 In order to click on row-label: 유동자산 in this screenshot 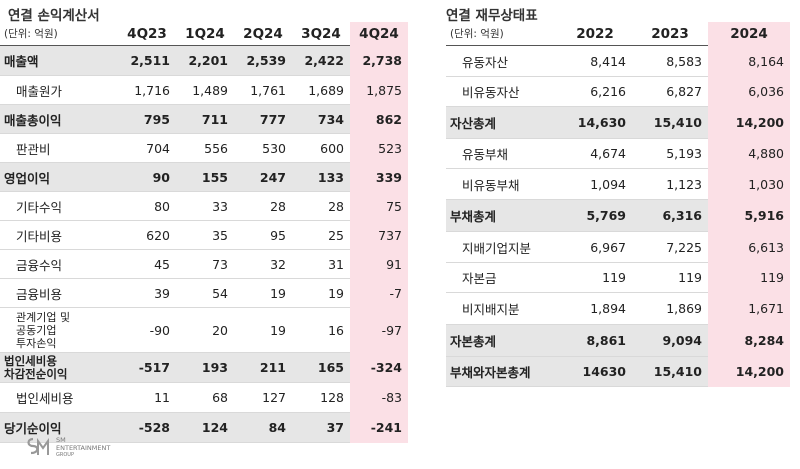, I will do `click(485, 62)`.